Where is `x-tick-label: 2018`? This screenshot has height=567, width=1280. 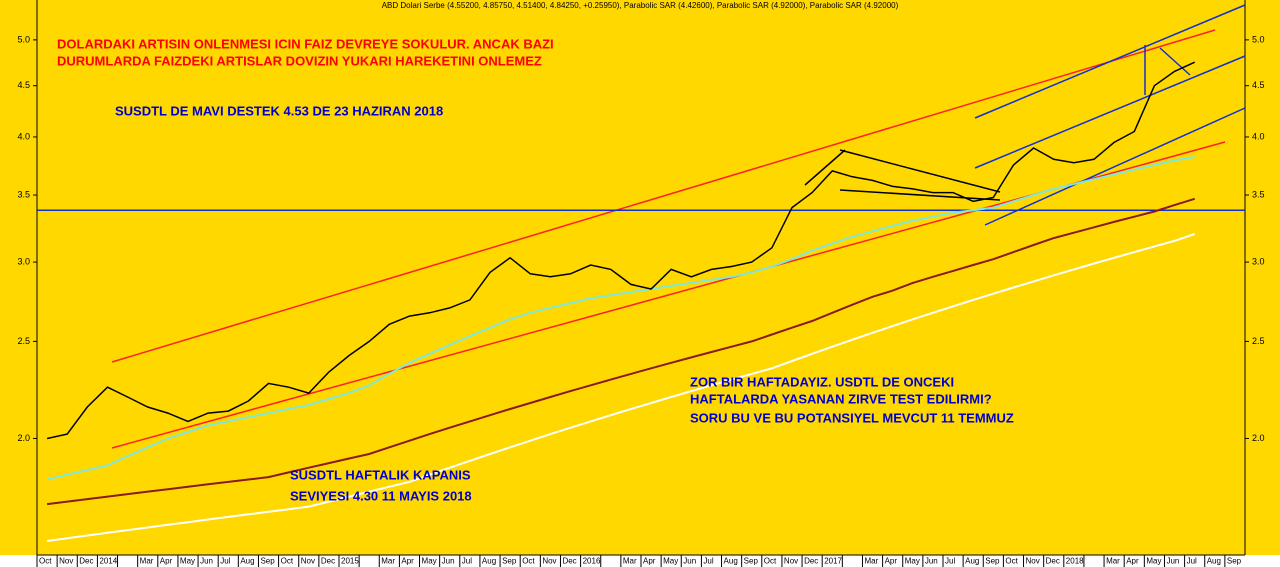 x-tick-label: 2018 is located at coordinates (1075, 561).